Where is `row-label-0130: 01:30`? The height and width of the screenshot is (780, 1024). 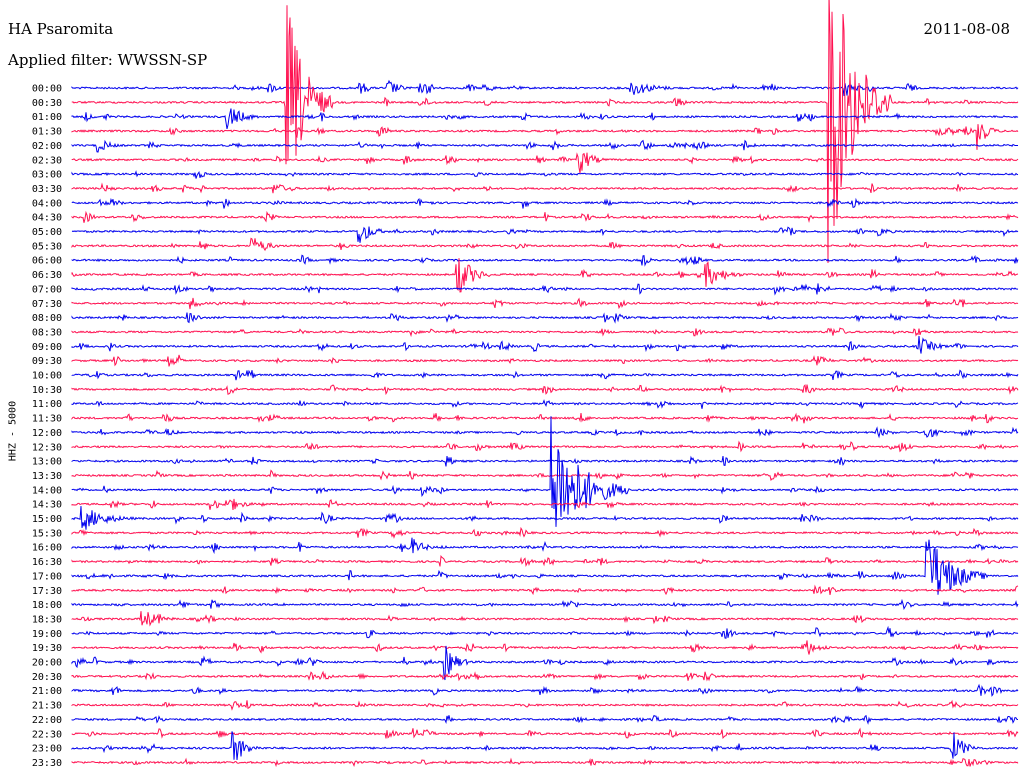
row-label-0130: 01:30 is located at coordinates (47, 132).